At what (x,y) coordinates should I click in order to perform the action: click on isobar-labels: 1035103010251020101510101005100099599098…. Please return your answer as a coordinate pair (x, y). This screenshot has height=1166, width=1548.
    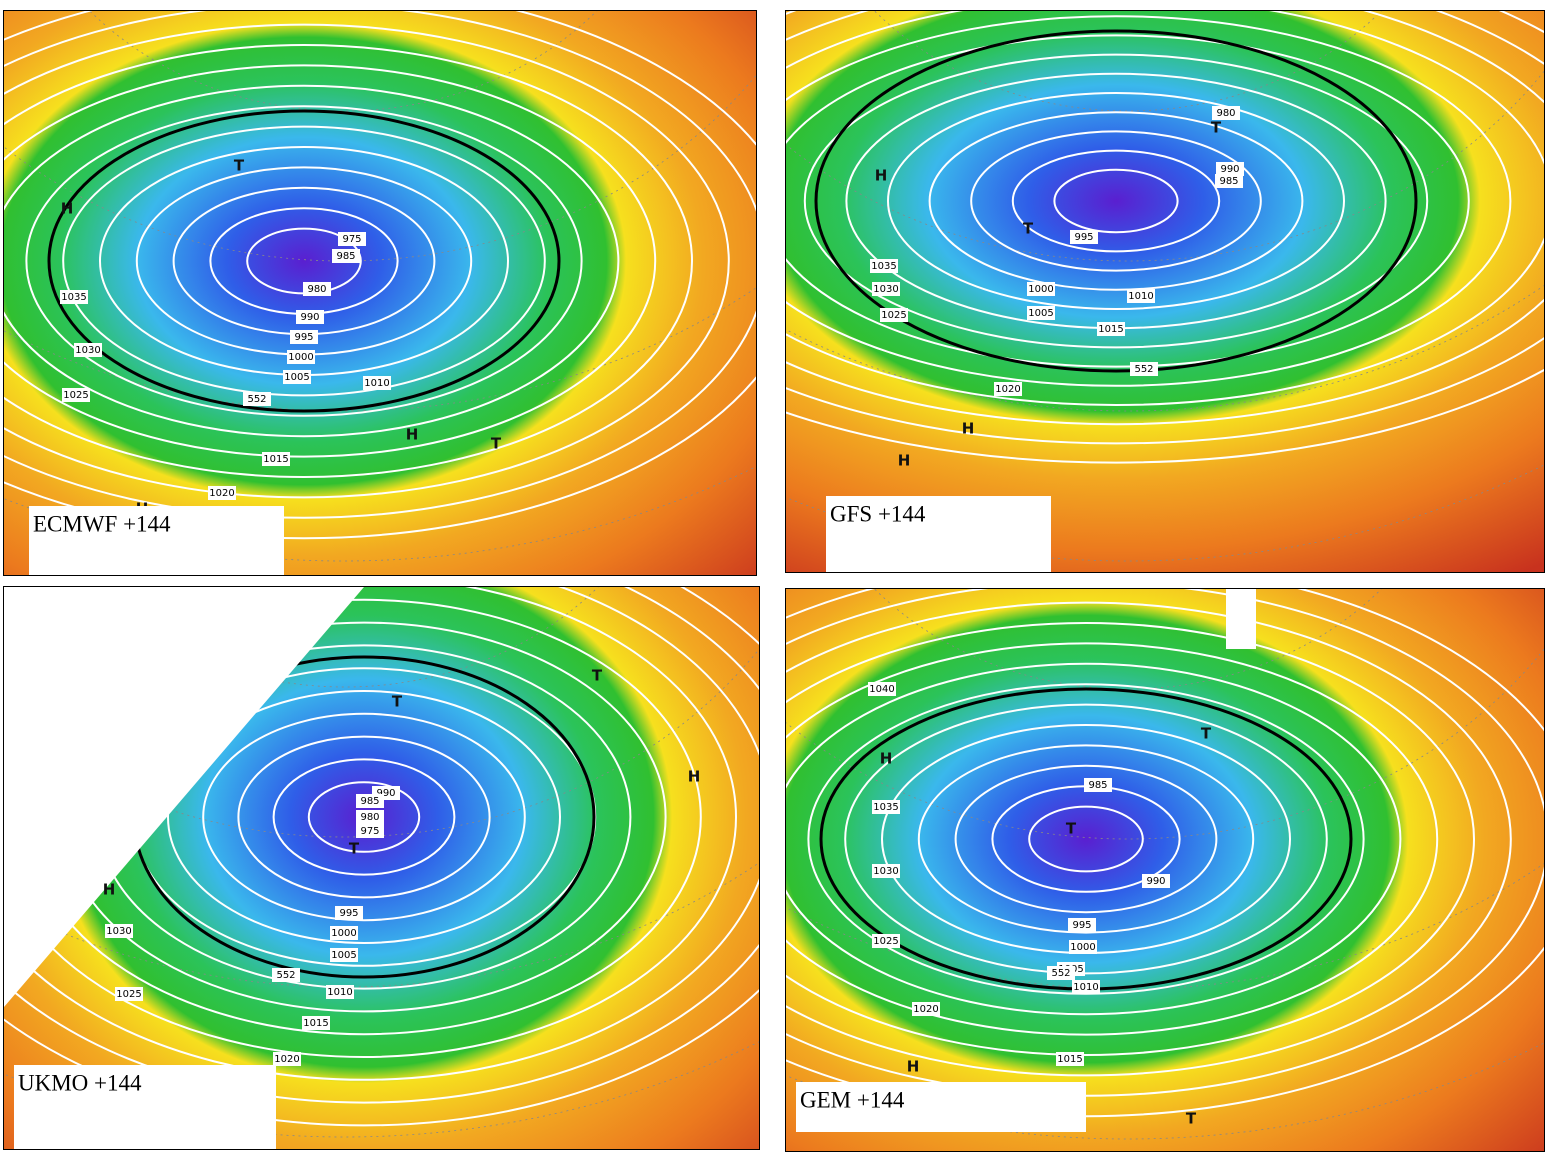
    Looking at the image, I should click on (1057, 251).